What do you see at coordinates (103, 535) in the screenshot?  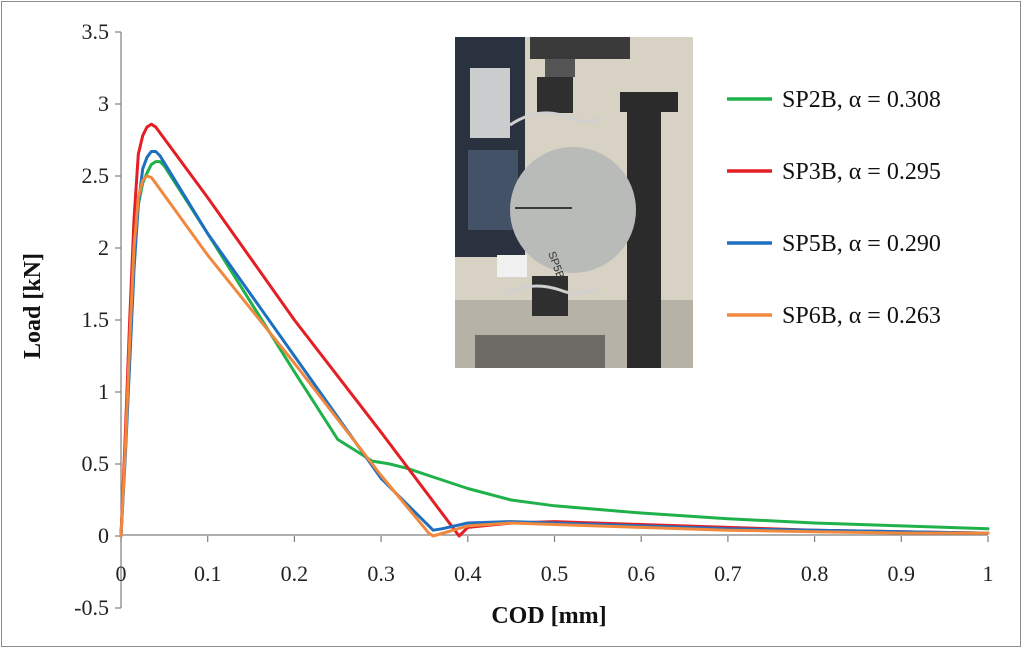 I see `y-tick-label: 0` at bounding box center [103, 535].